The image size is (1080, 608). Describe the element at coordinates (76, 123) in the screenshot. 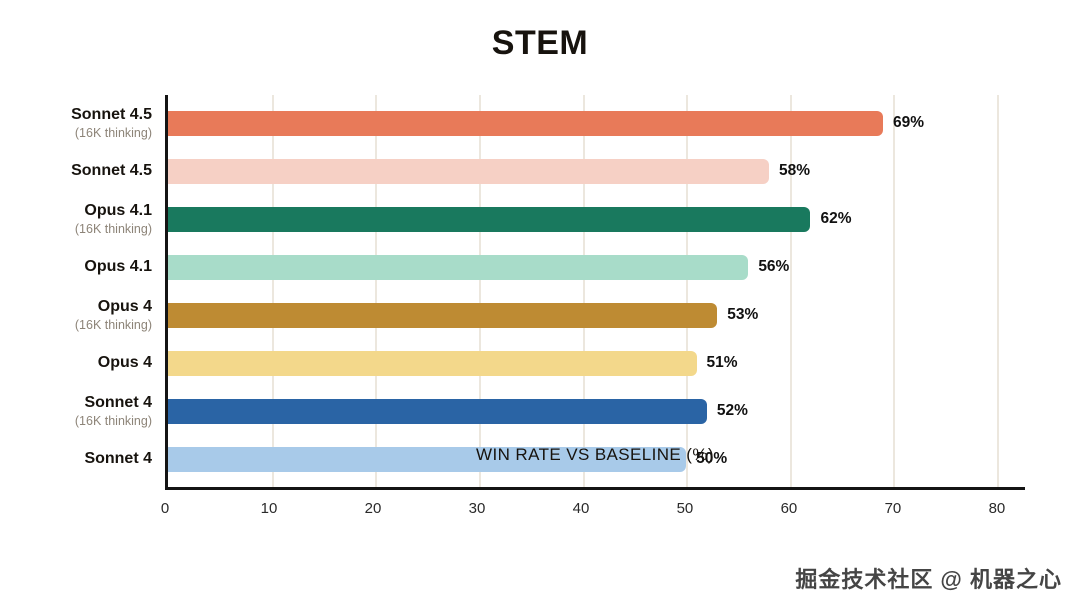

I see `bar-label: Sonnet 4.5 (16K thinking)` at that location.